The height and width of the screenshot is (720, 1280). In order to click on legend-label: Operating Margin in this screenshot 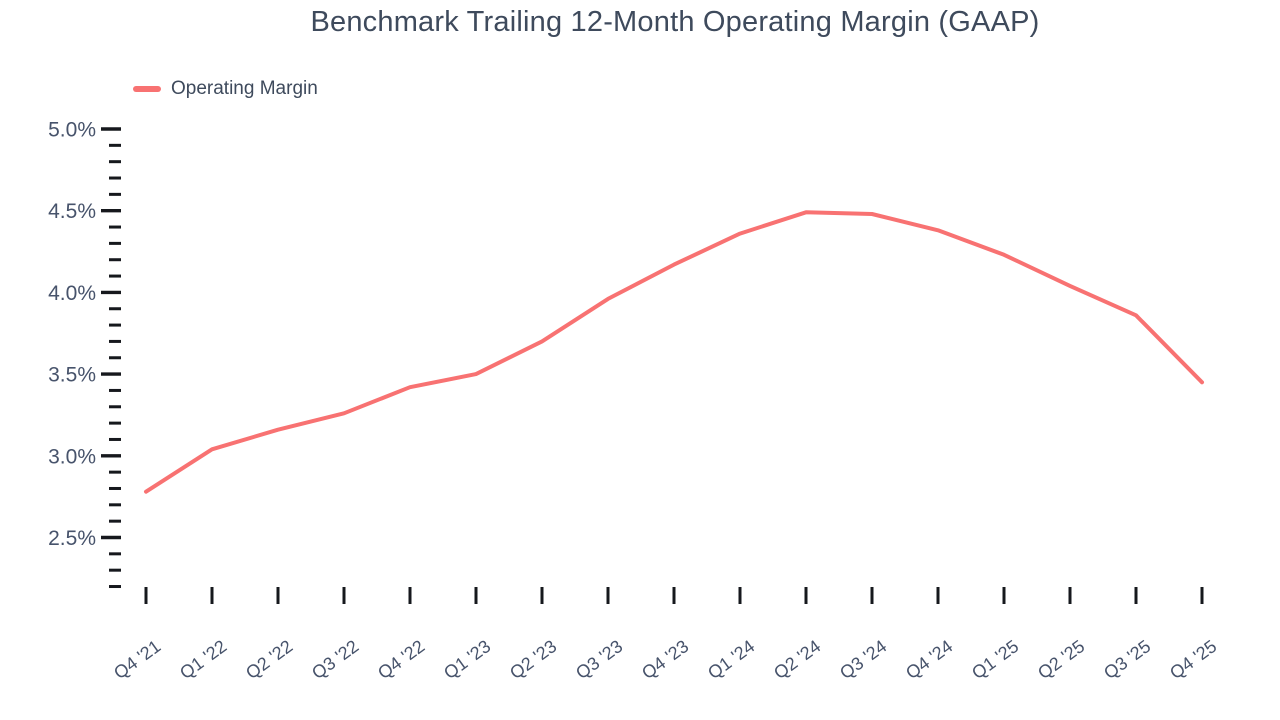, I will do `click(244, 88)`.